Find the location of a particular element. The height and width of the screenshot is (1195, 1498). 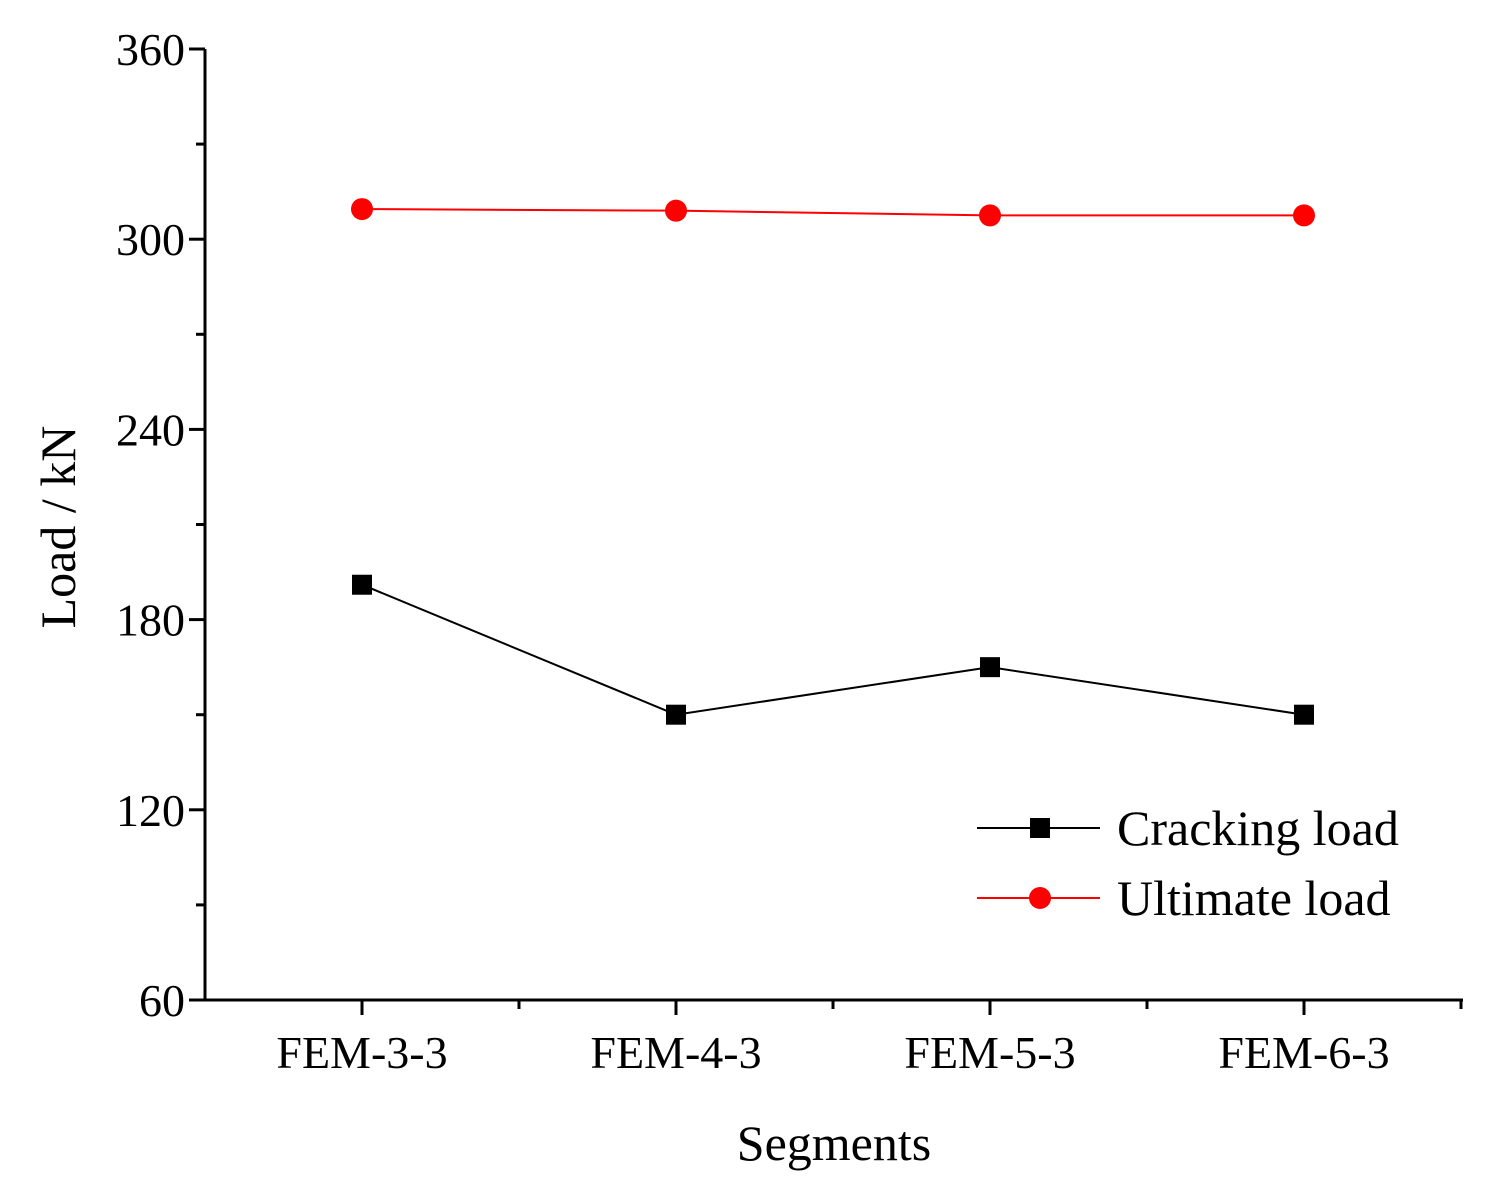

series-ultimate-load is located at coordinates (833, 212).